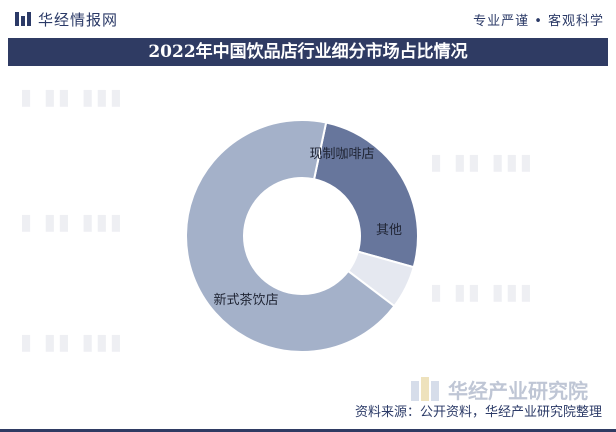 The image size is (616, 432). Describe the element at coordinates (245, 300) in the screenshot. I see `slice-label-2: 新式茶饮店` at that location.